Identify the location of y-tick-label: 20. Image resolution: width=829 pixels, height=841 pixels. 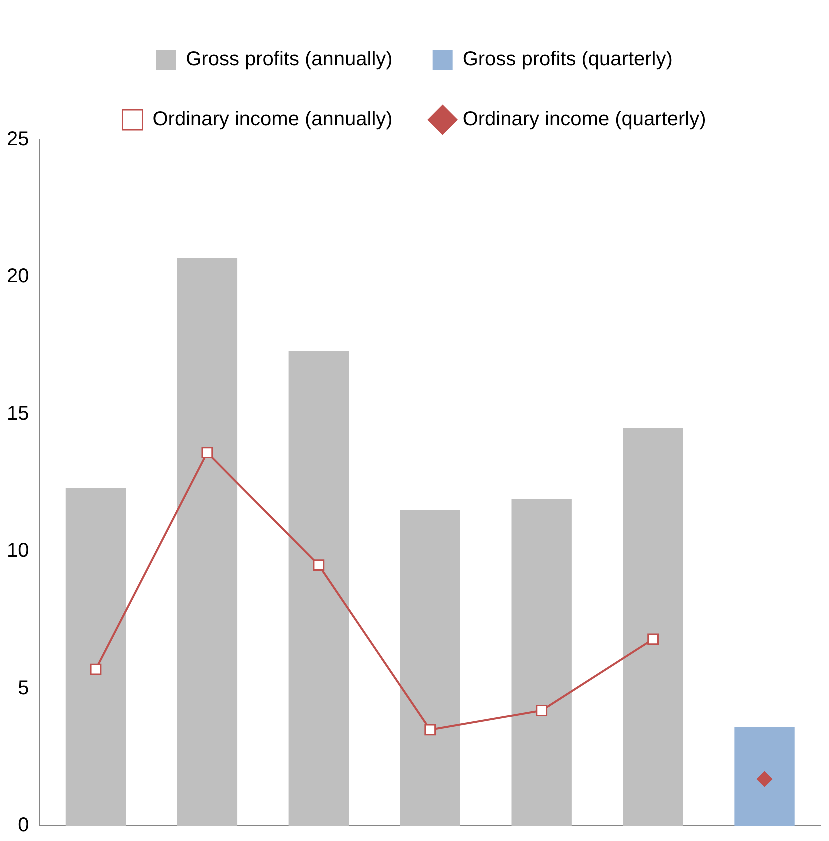
(18, 277).